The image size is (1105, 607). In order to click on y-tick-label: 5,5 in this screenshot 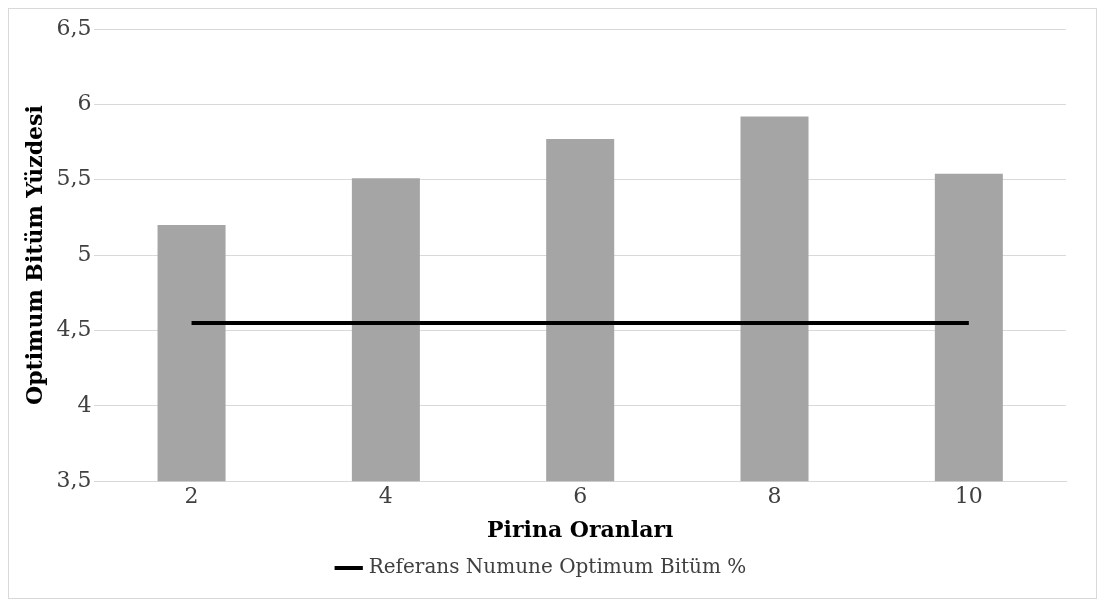, I will do `click(74, 178)`.